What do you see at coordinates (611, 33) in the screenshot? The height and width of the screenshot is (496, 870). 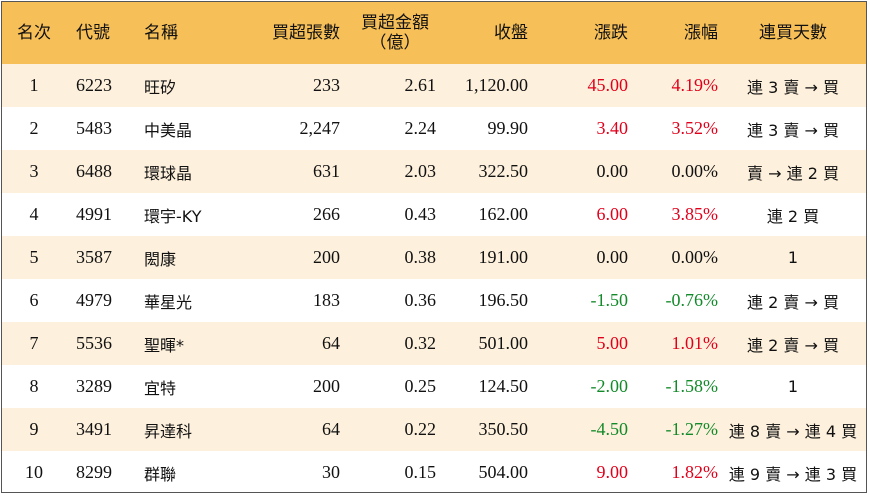 I see `header-change: 漲跌` at bounding box center [611, 33].